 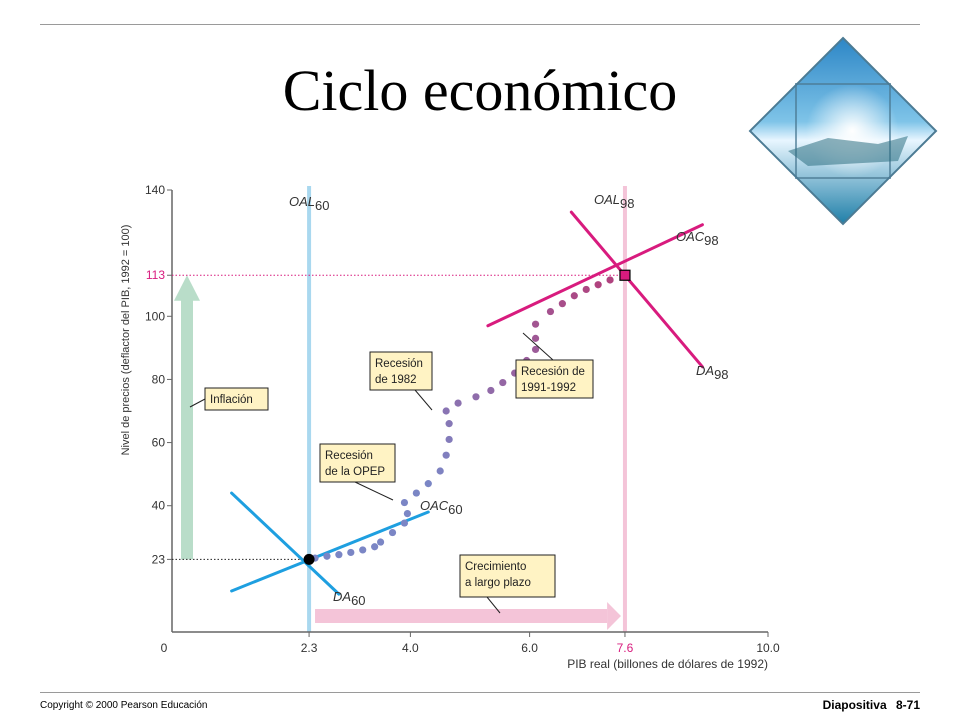 I want to click on callout-r1982-leader, so click(x=423, y=400).